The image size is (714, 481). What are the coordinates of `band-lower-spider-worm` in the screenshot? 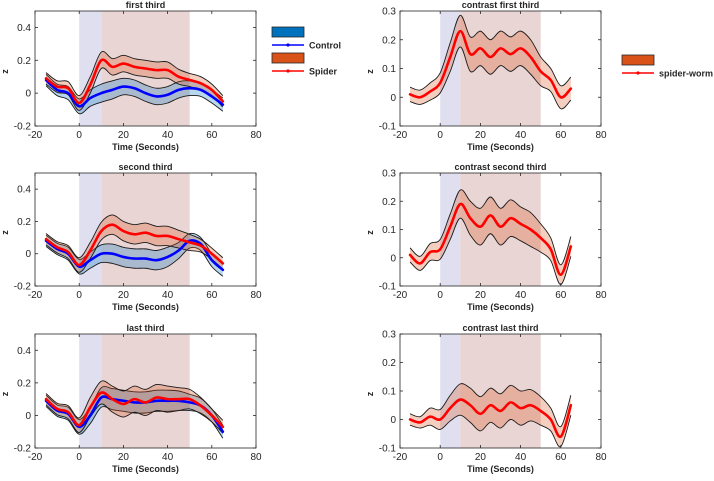 It's located at (490, 251).